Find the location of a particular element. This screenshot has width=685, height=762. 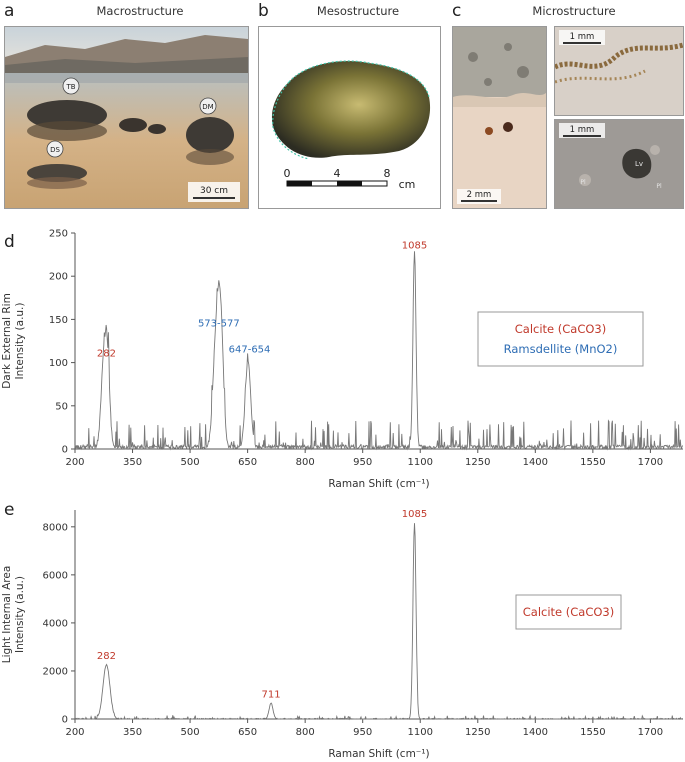

svg-text: TB is located at coordinates (70, 87).